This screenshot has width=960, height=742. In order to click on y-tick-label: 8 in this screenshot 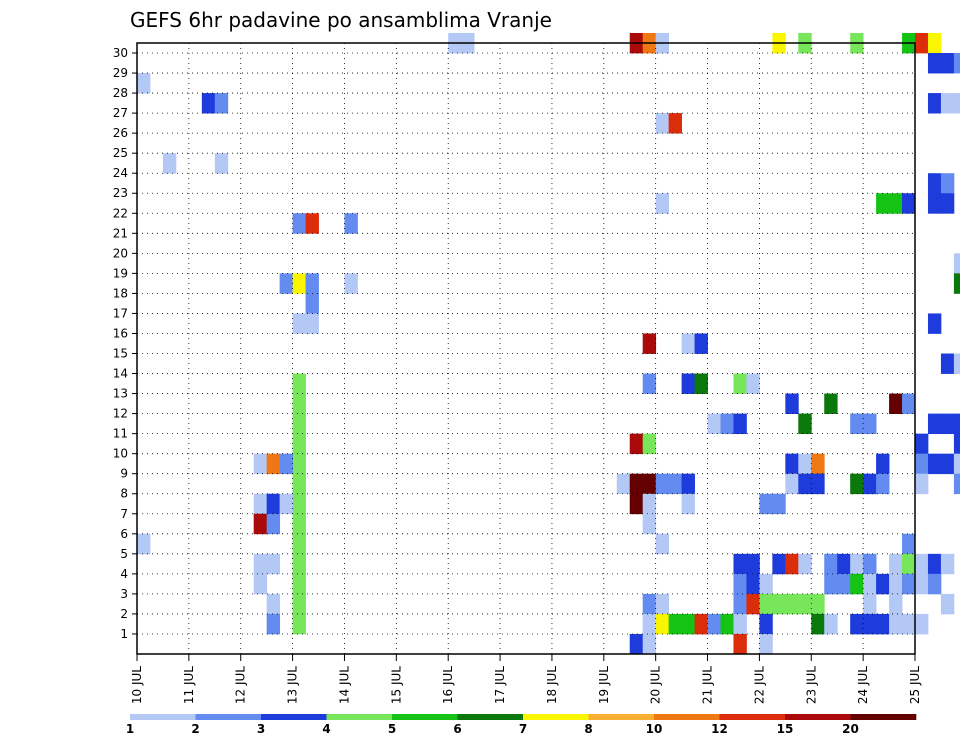, I will do `click(124, 494)`.